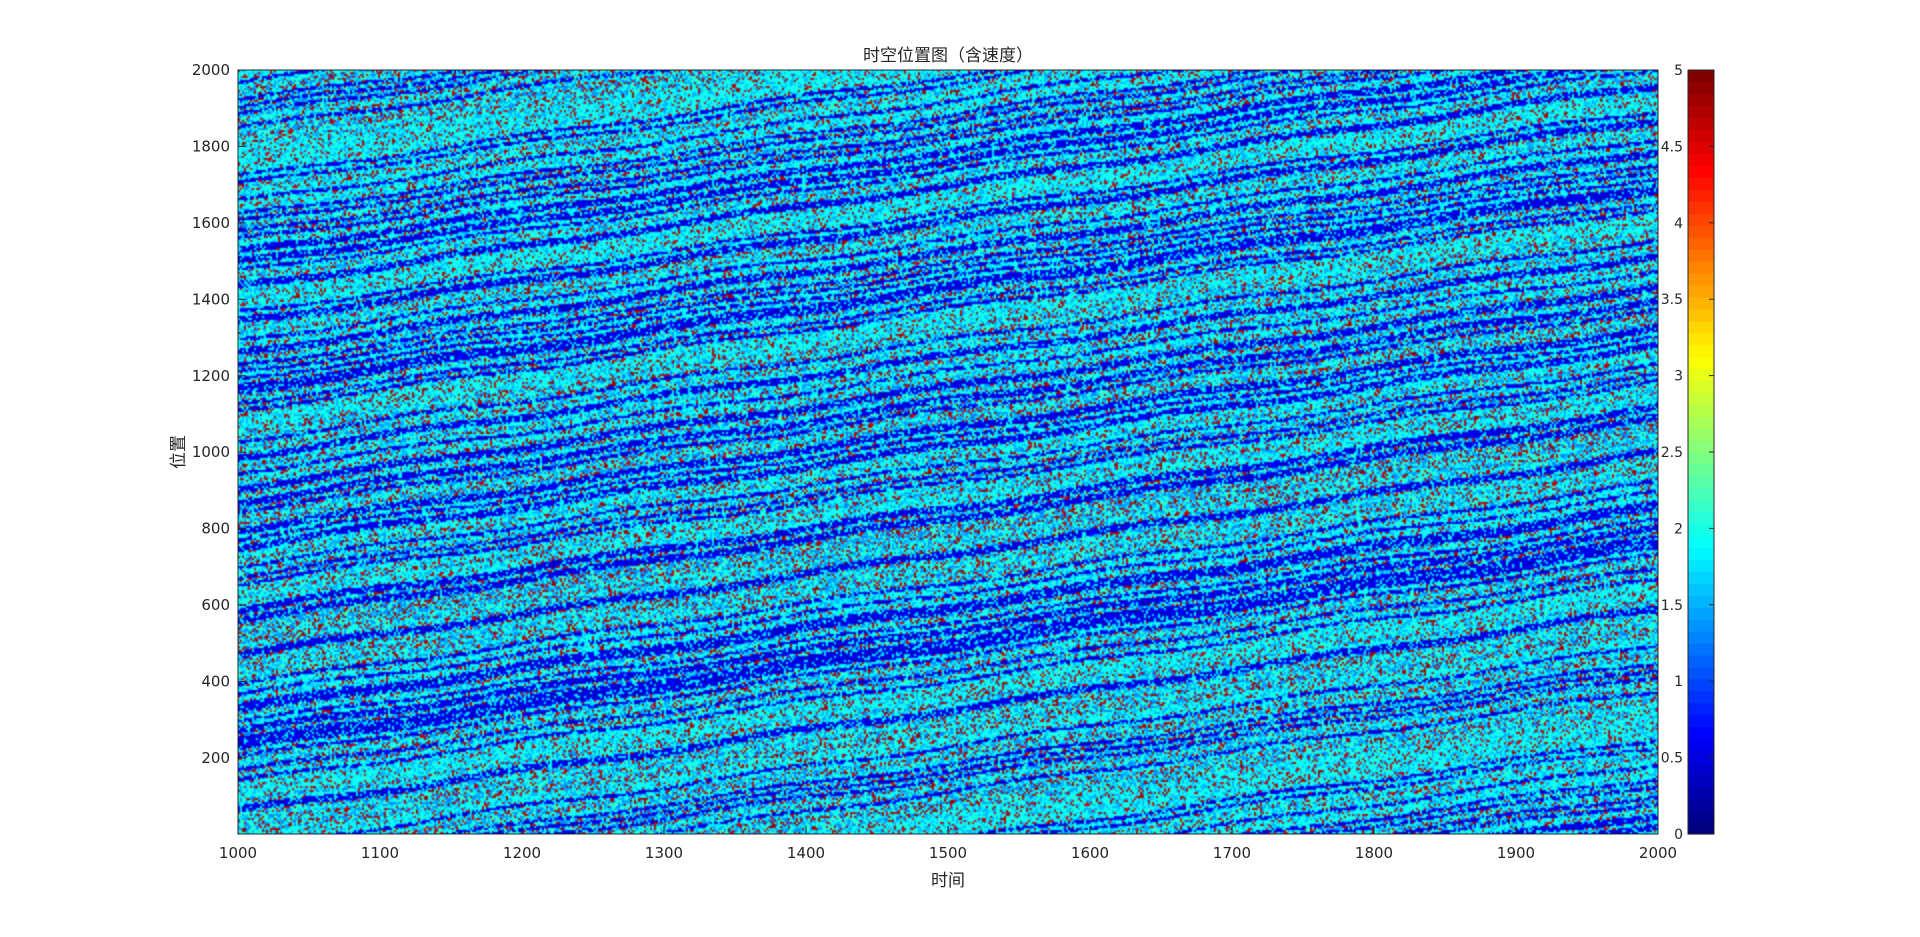 This screenshot has width=1920, height=937. What do you see at coordinates (948, 56) in the screenshot?
I see `chart-title: 时空位置图（含速度）` at bounding box center [948, 56].